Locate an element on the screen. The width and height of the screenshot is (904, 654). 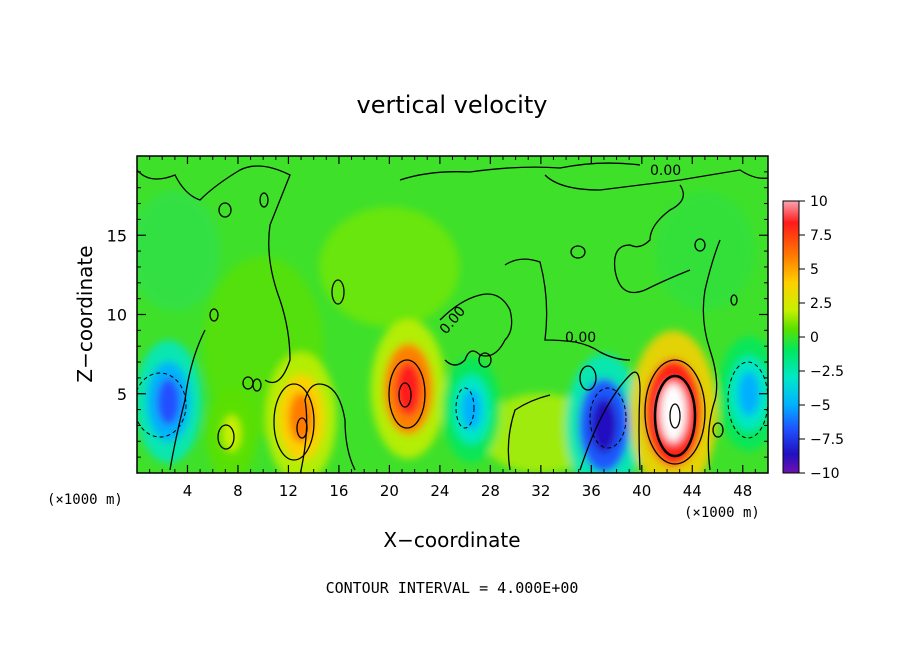
field-anomaly-peak is located at coordinates (673, 413).